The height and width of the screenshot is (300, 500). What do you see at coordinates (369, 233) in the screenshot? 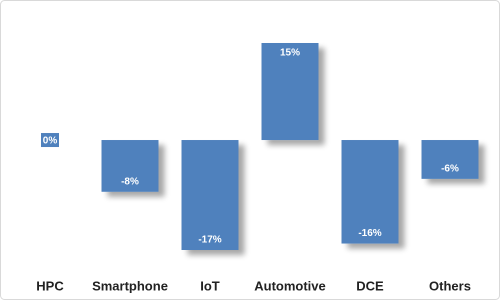
I see `value-label: -16%` at bounding box center [369, 233].